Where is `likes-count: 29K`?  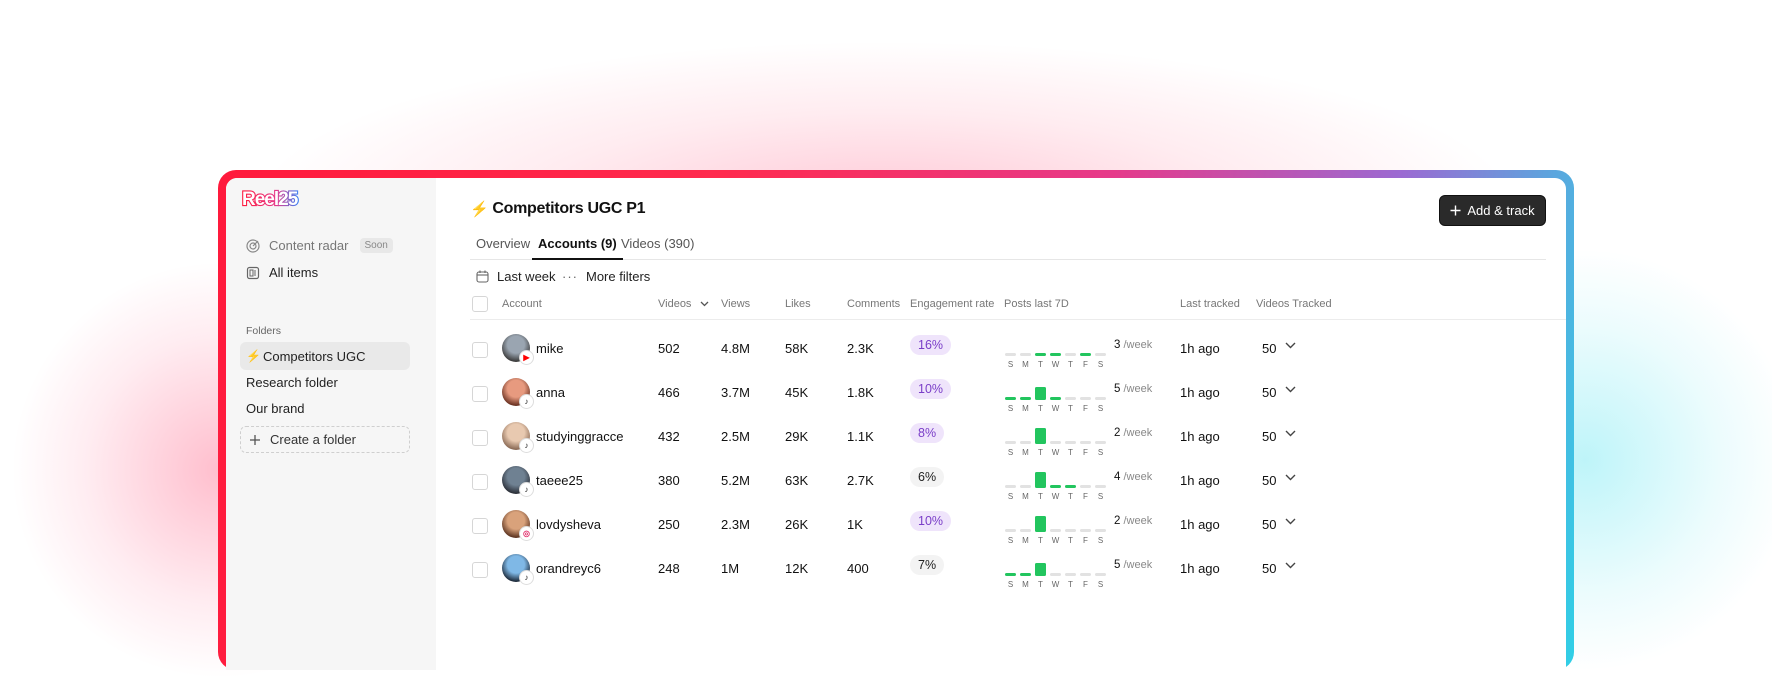
likes-count: 29K is located at coordinates (797, 436).